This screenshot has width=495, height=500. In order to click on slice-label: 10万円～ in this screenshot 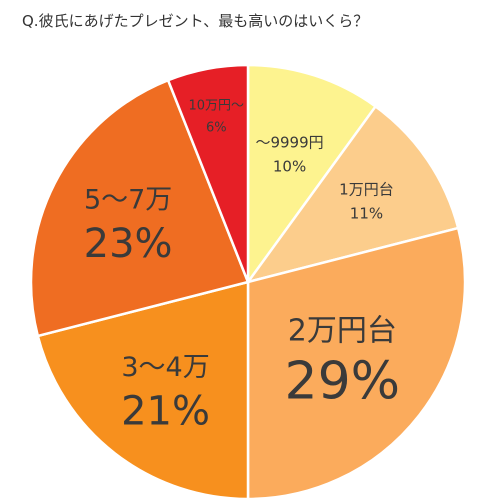, I will do `click(217, 105)`.